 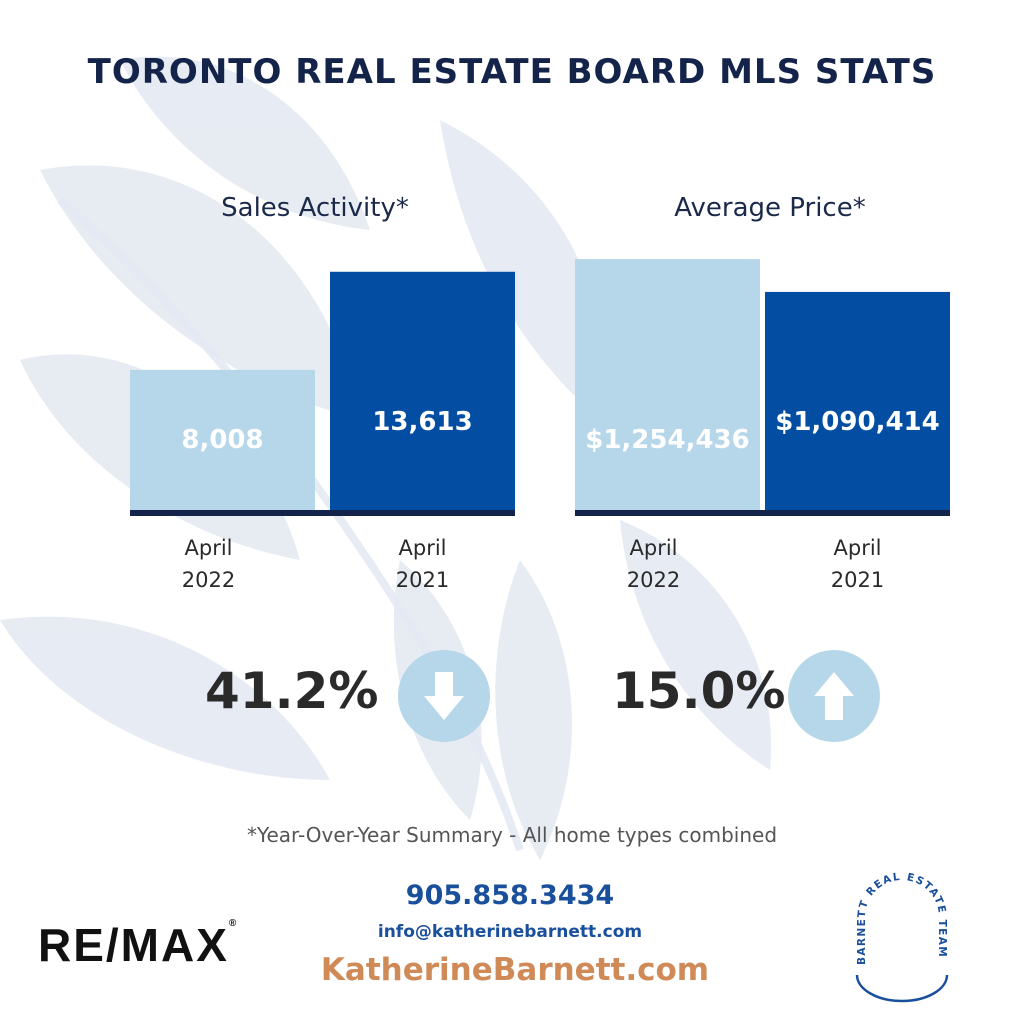 I want to click on sales-tick-label-0-0: April, so click(x=209, y=548).